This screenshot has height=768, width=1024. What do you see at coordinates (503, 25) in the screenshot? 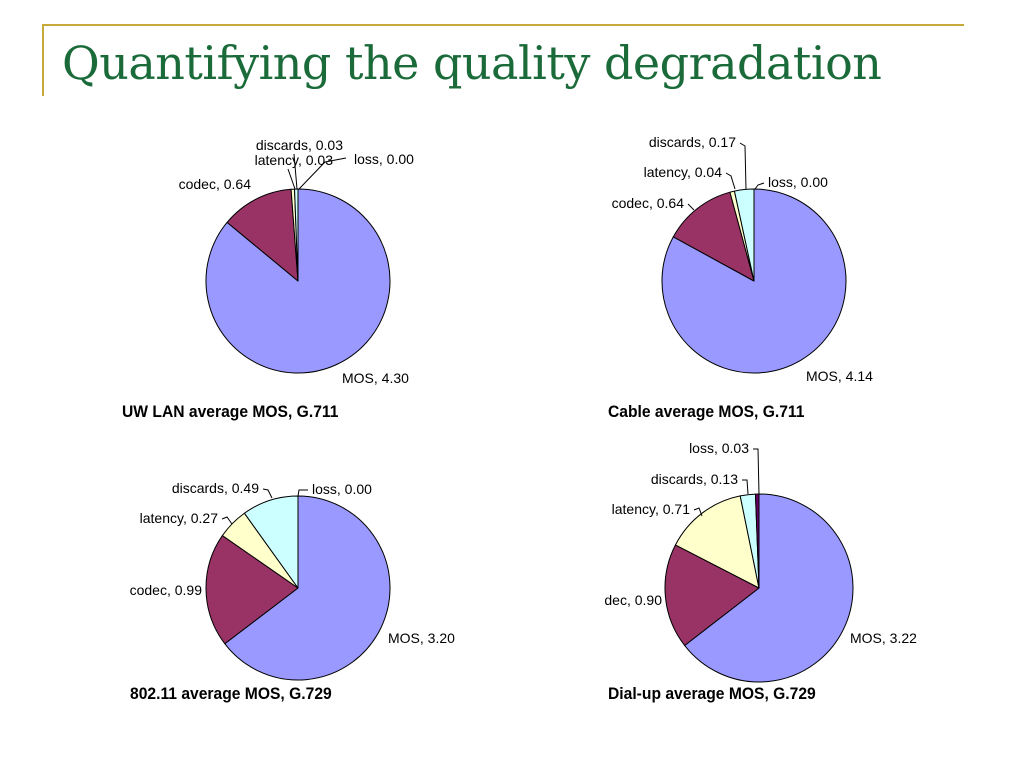
I see `title-frame-top-rule` at bounding box center [503, 25].